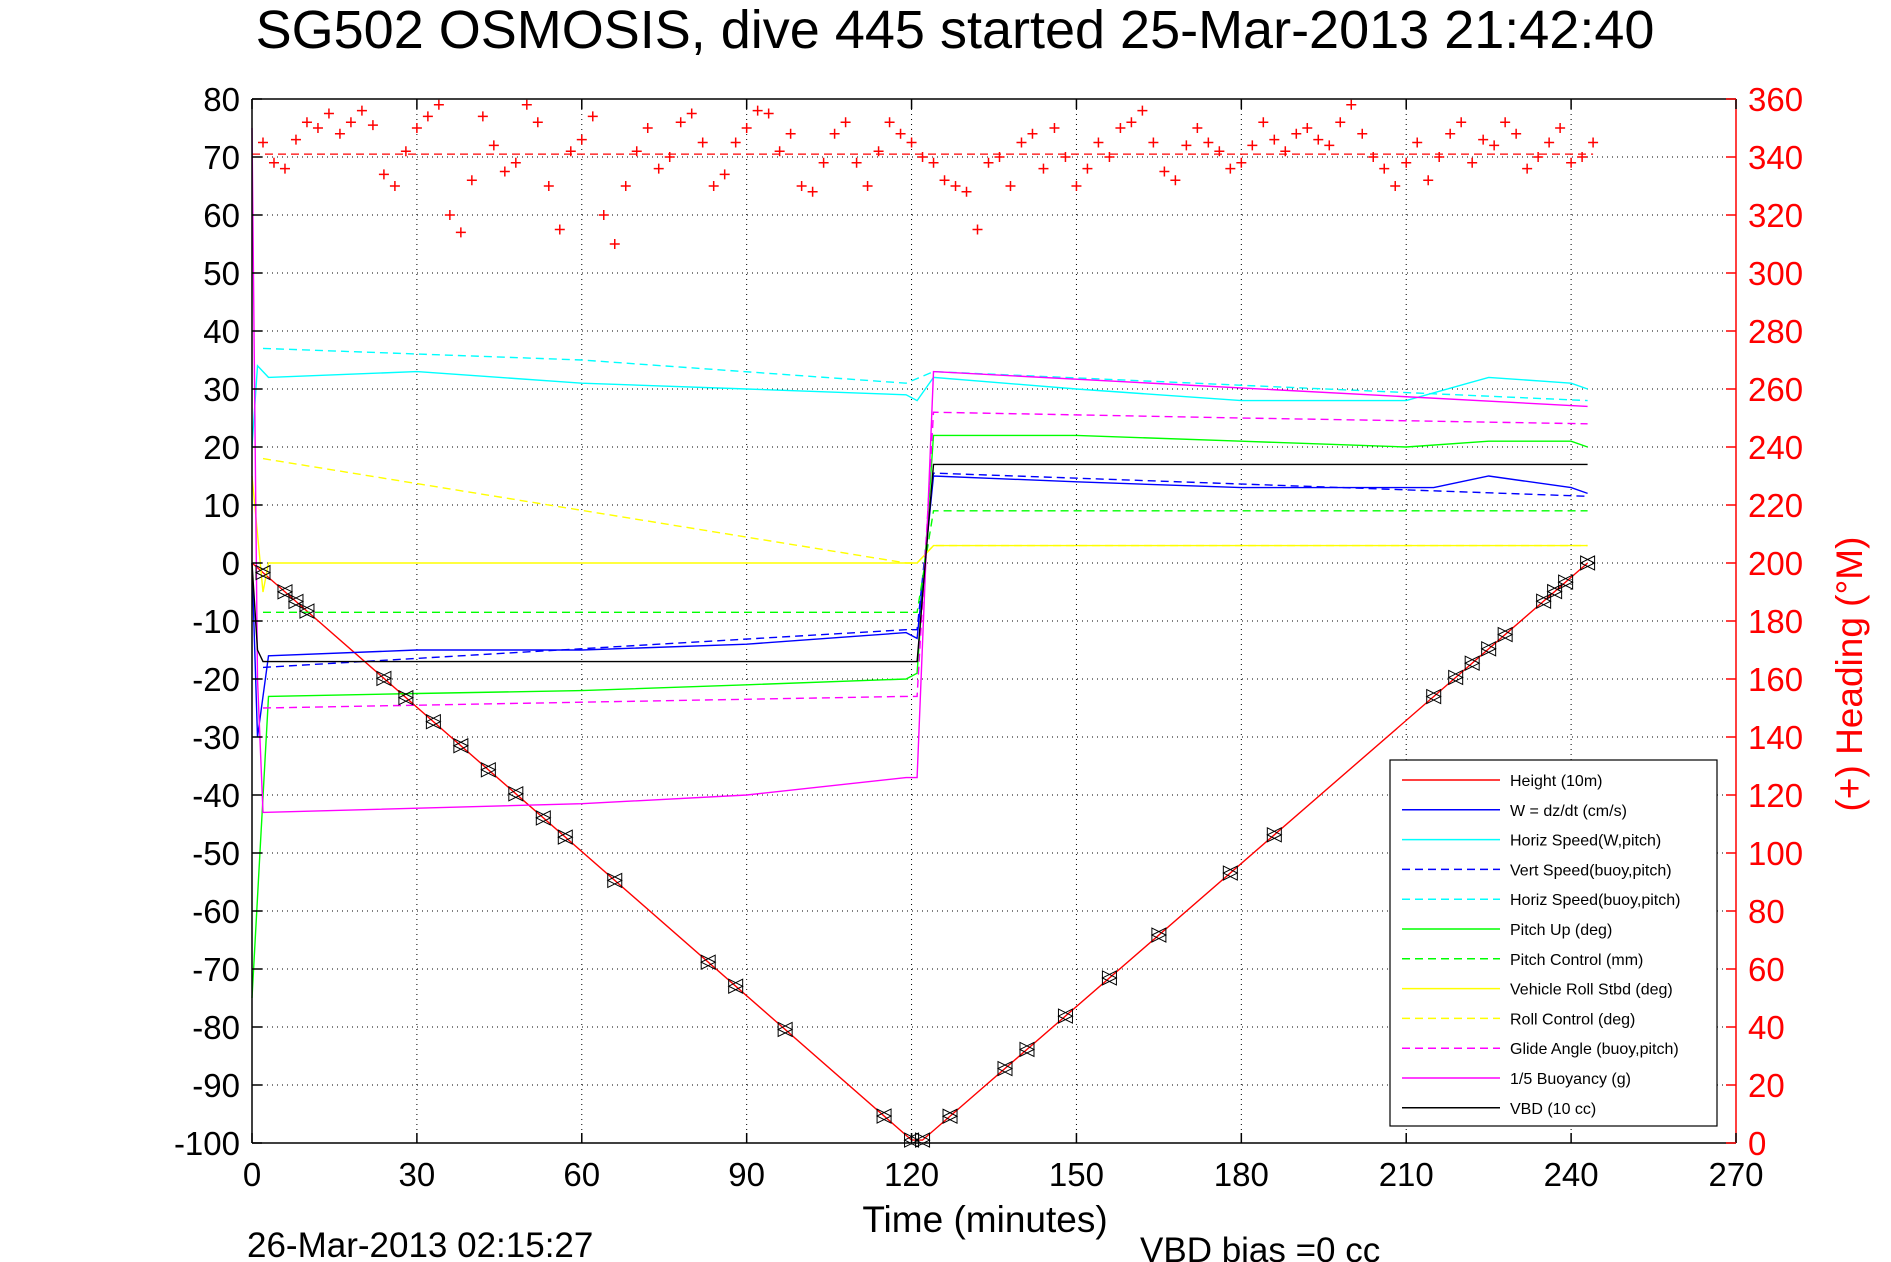 The width and height of the screenshot is (1891, 1262). What do you see at coordinates (231, 563) in the screenshot?
I see `y-tick-label: 0` at bounding box center [231, 563].